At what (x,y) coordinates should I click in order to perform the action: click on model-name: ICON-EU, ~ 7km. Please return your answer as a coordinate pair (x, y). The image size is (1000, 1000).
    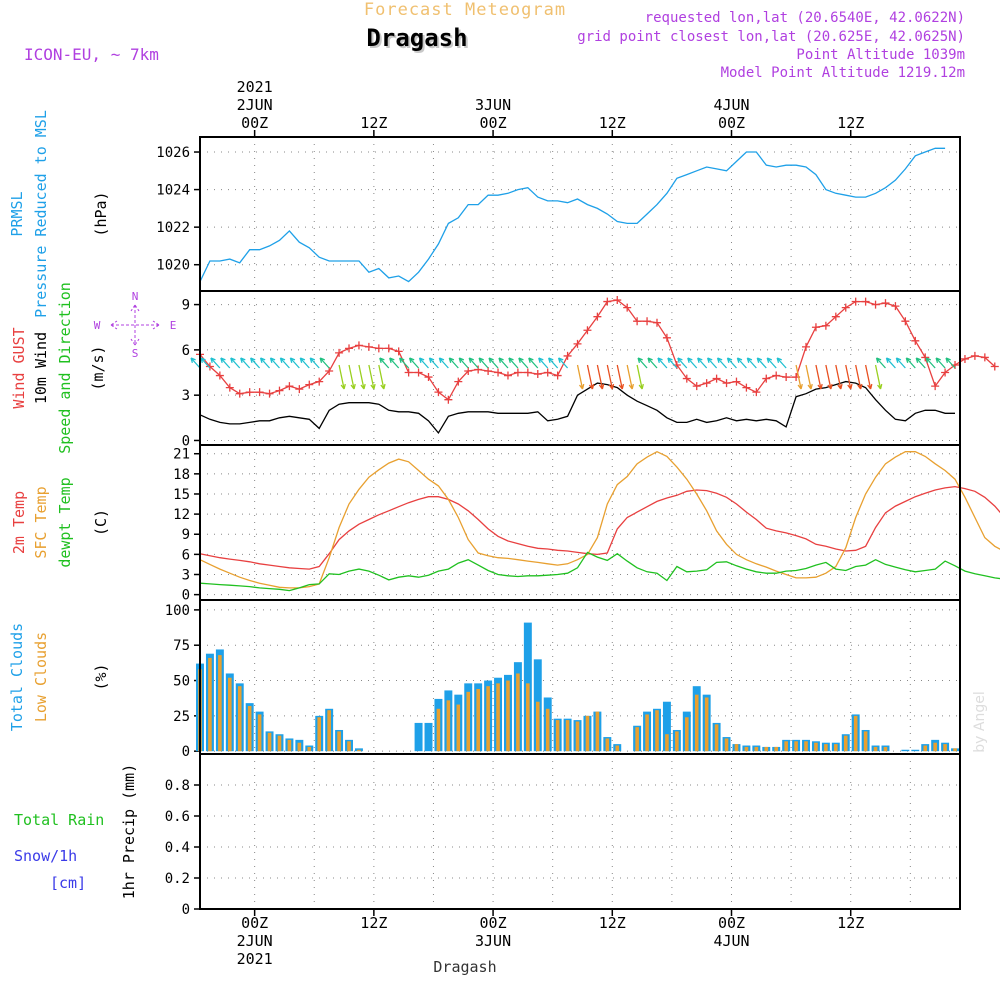
    Looking at the image, I should click on (91, 54).